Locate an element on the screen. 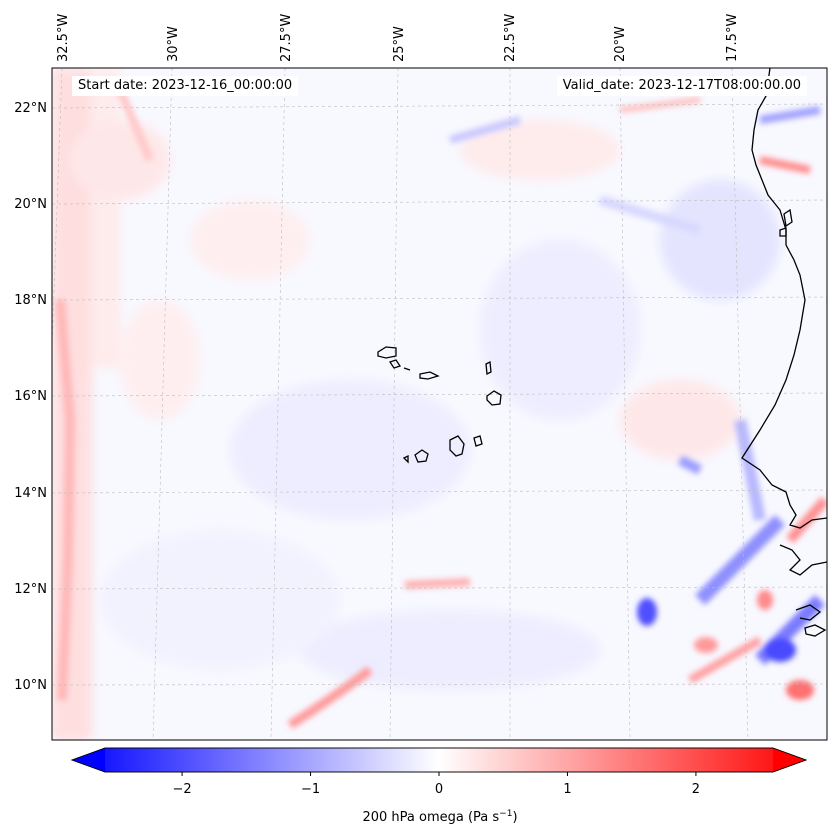  lat-label: 18°N is located at coordinates (30, 300).